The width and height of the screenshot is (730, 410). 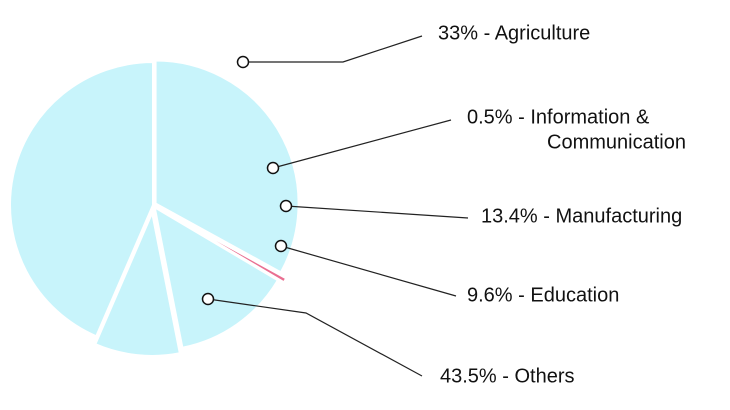 What do you see at coordinates (558, 117) in the screenshot?
I see `slice-label-2: 0.5% - Information &` at bounding box center [558, 117].